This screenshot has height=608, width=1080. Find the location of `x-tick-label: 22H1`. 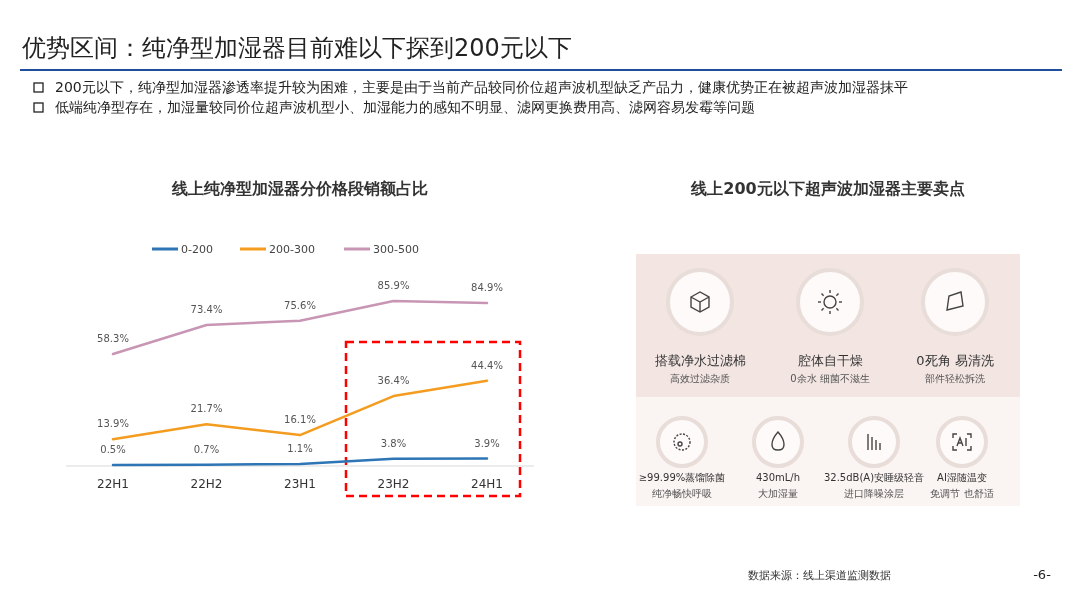

x-tick-label: 22H1 is located at coordinates (113, 484).